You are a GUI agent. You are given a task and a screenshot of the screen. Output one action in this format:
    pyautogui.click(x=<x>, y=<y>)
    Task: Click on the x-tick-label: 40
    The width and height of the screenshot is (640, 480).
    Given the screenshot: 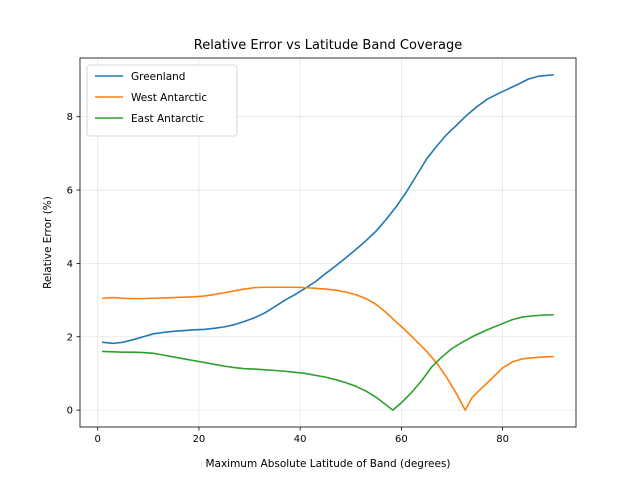 What is the action you would take?
    pyautogui.click(x=300, y=439)
    